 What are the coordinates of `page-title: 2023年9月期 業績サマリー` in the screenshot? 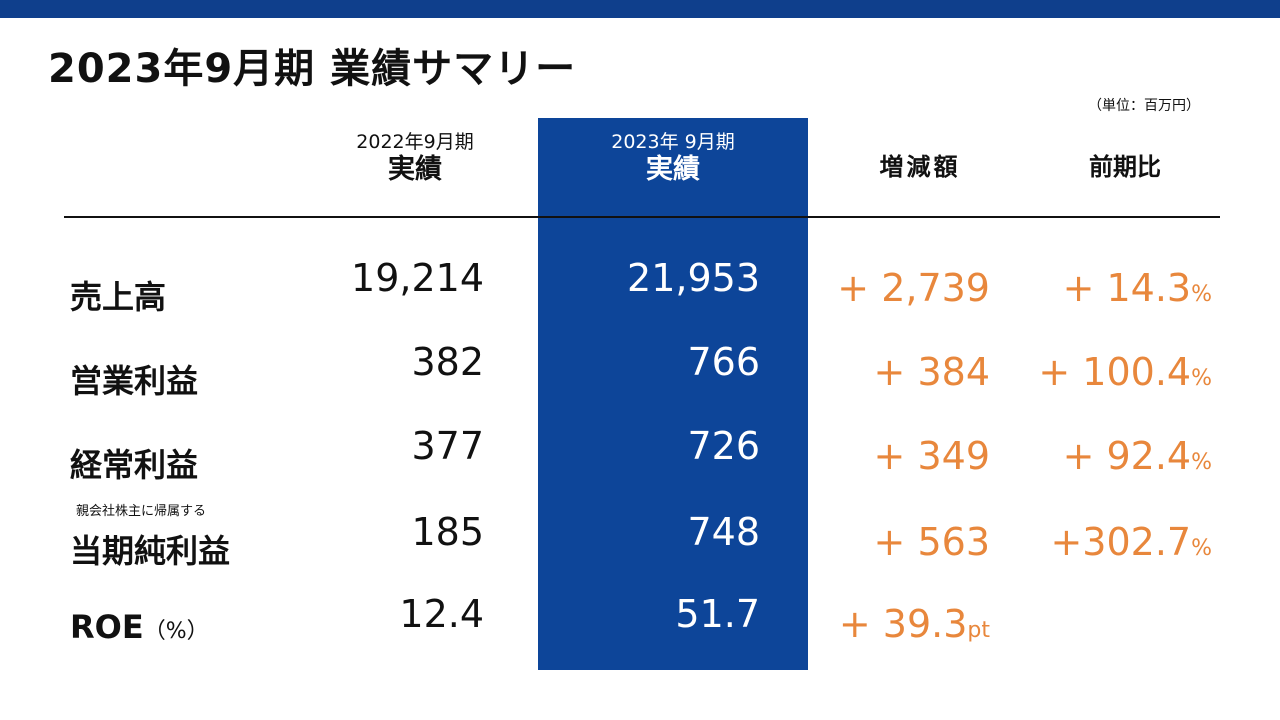 It's located at (312, 69).